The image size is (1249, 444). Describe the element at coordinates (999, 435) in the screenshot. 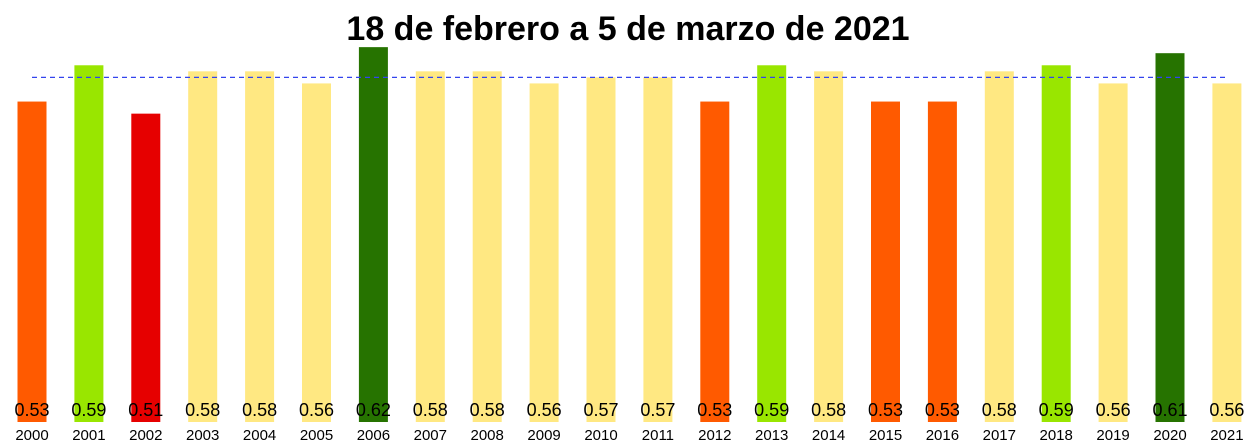

I see `x-tick-label: 2017` at that location.